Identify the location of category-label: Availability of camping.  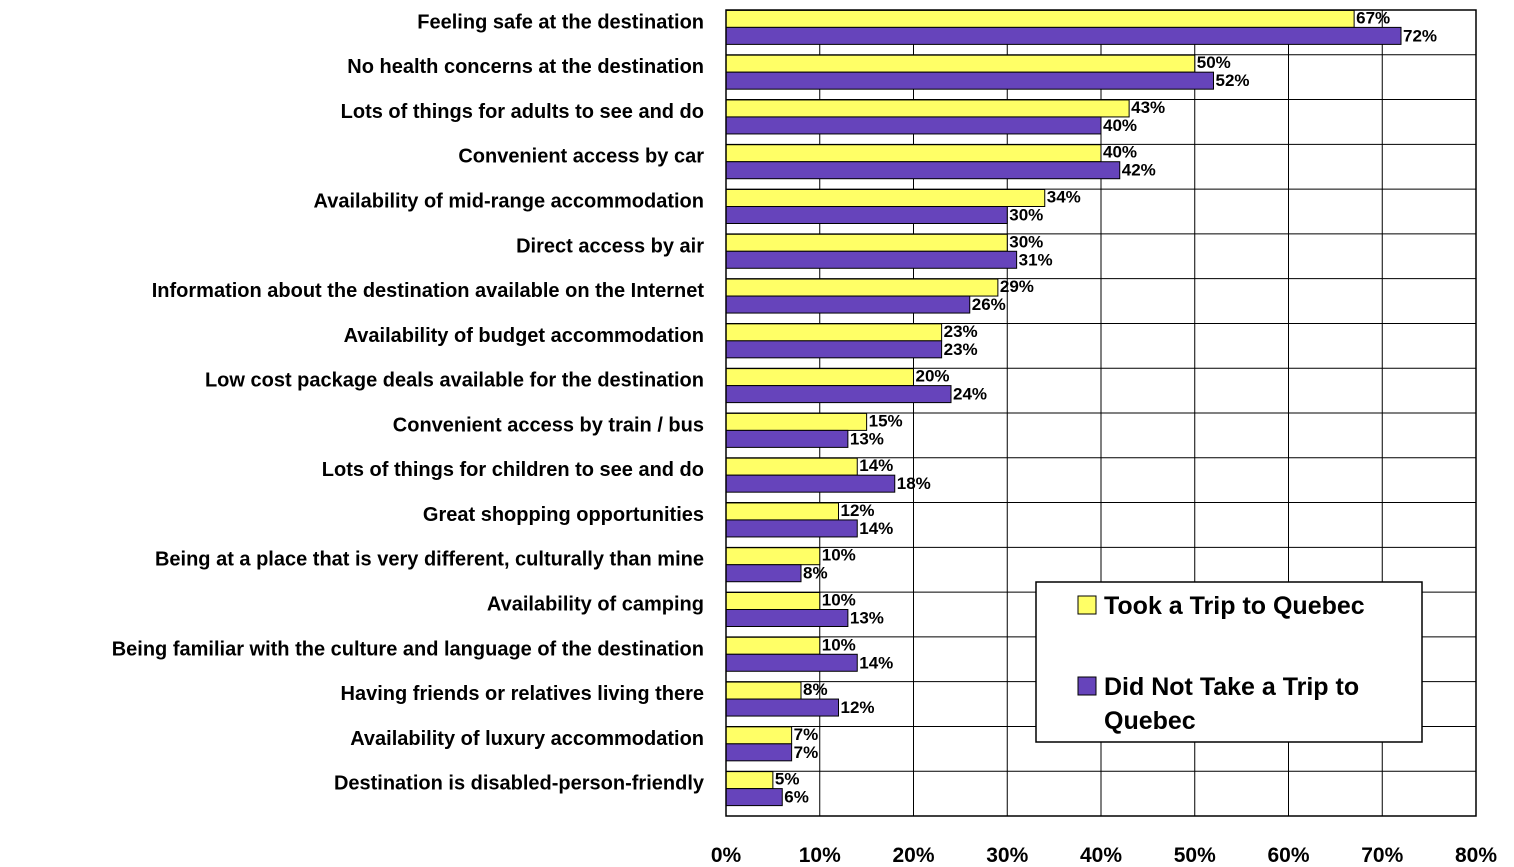
(595, 605).